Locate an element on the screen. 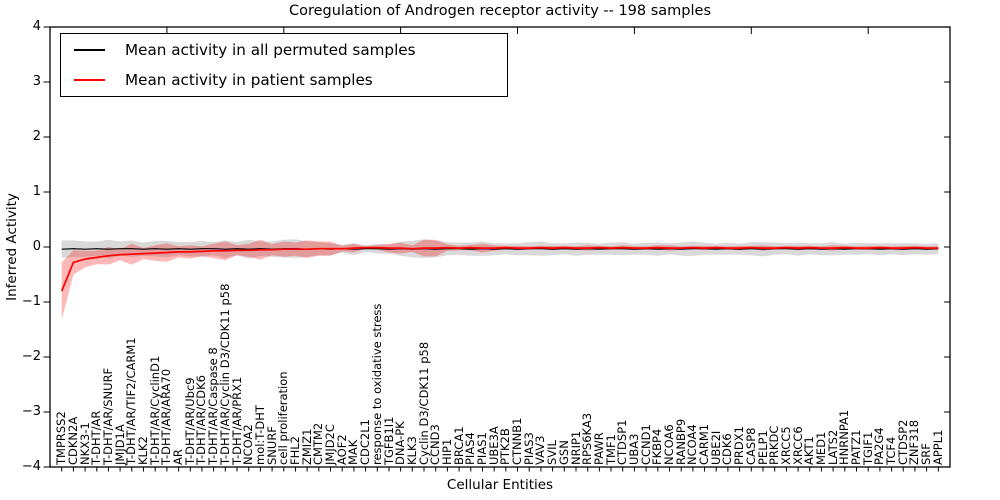 The width and height of the screenshot is (1000, 500). y-tick-label: −4 is located at coordinates (31, 466).